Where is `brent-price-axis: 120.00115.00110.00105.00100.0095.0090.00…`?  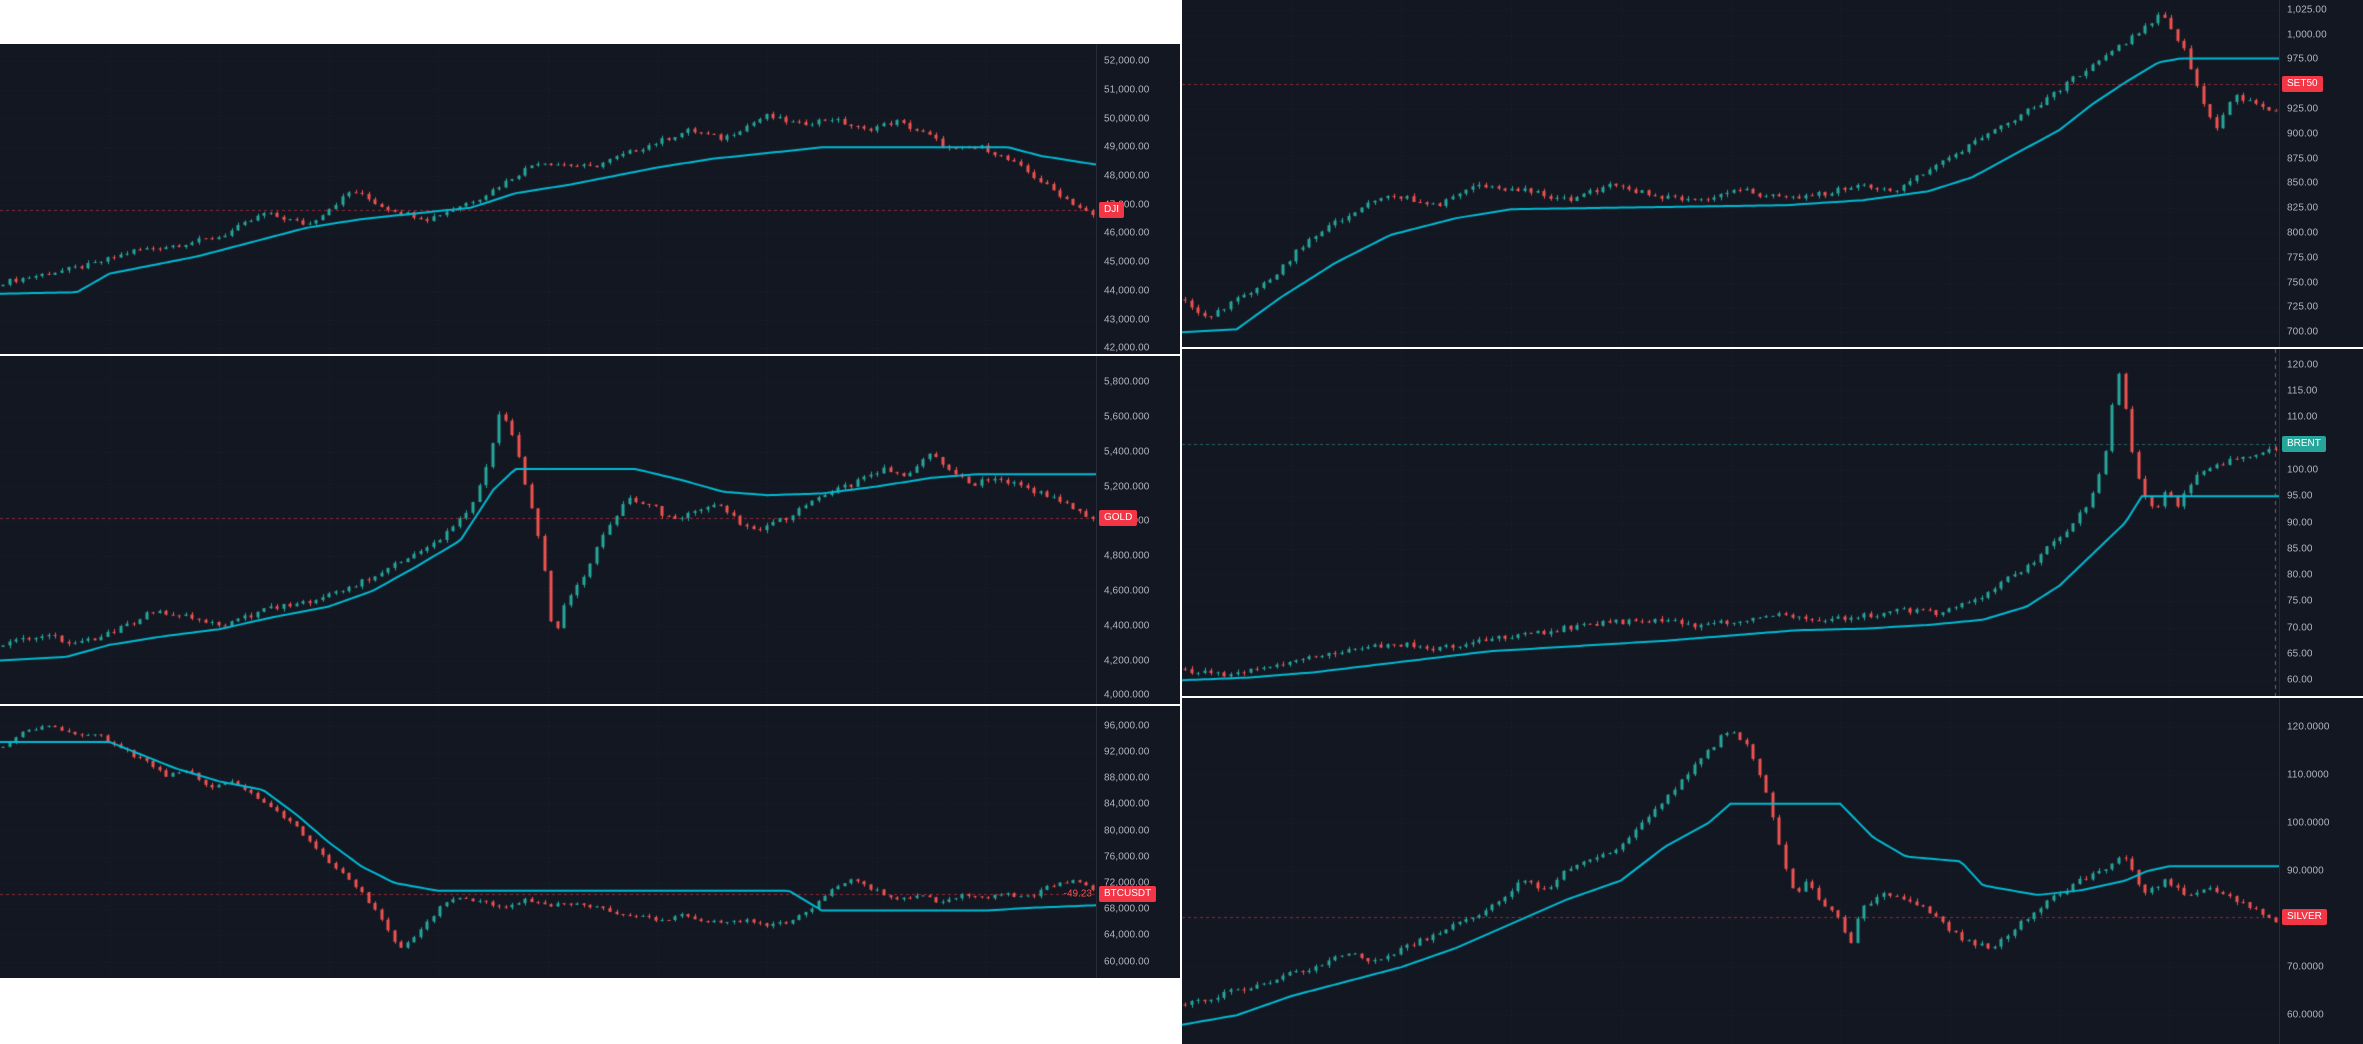 brent-price-axis: 120.00115.00110.00105.00100.0095.0090.00… is located at coordinates (2321, 522).